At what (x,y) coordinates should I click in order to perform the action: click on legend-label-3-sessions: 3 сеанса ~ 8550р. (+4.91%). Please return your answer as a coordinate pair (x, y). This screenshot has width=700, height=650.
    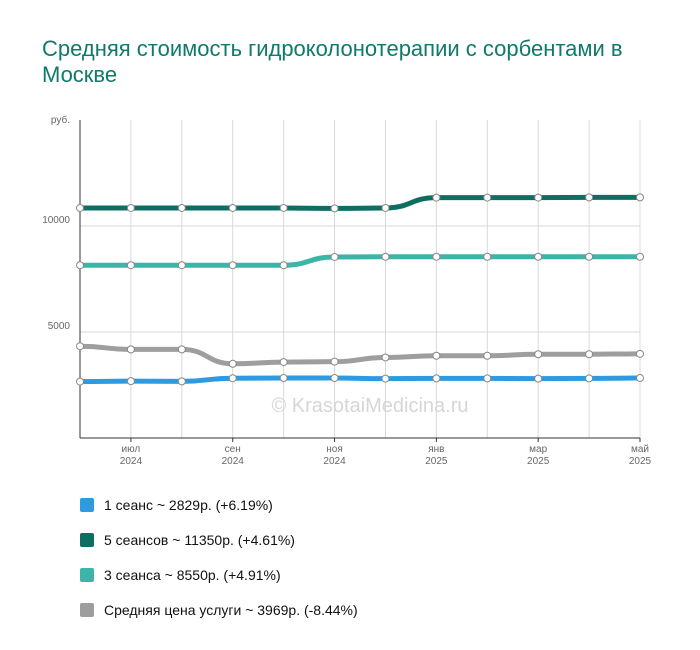
    Looking at the image, I should click on (192, 574).